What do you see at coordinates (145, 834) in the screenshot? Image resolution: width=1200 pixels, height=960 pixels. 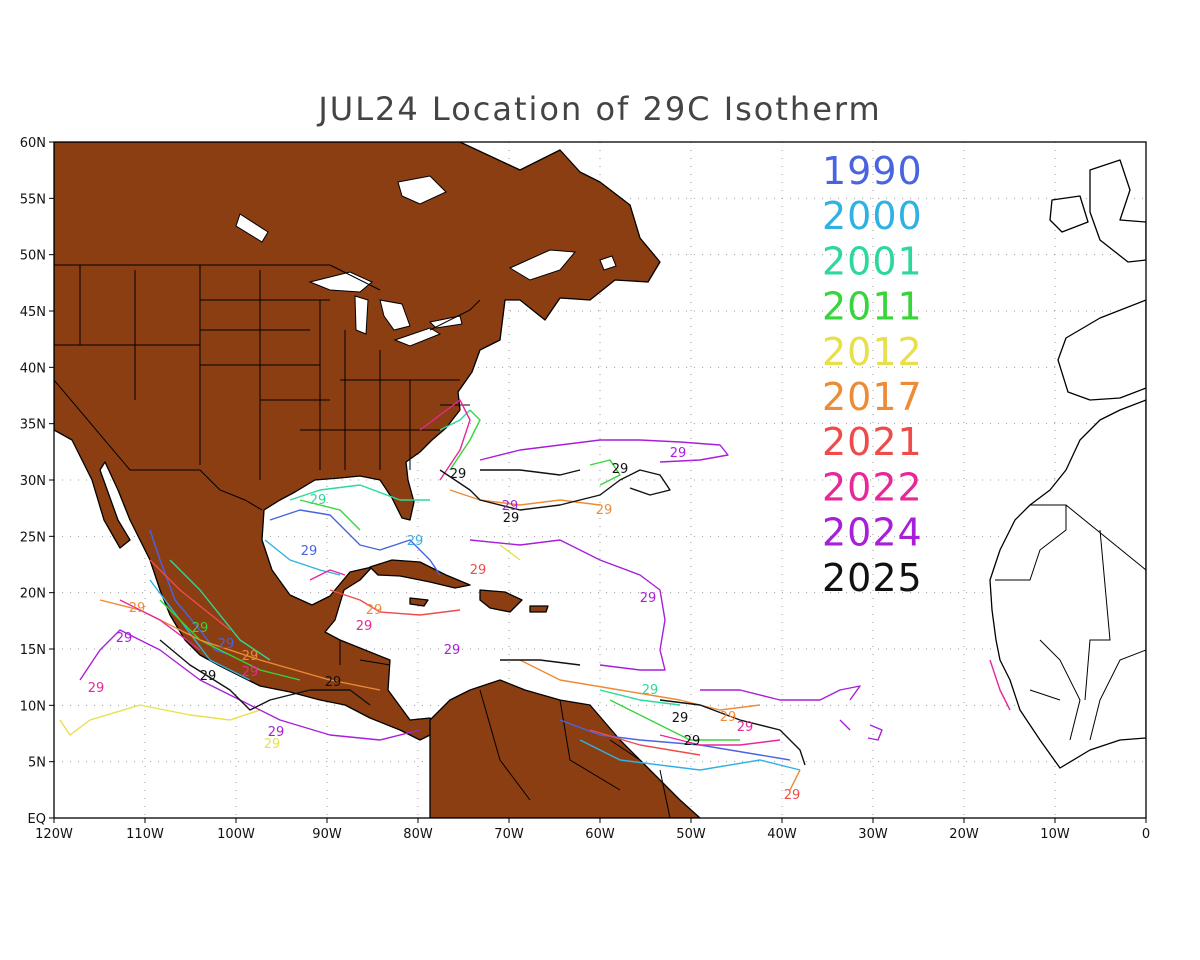 I see `lon-tick-label: 110W` at bounding box center [145, 834].